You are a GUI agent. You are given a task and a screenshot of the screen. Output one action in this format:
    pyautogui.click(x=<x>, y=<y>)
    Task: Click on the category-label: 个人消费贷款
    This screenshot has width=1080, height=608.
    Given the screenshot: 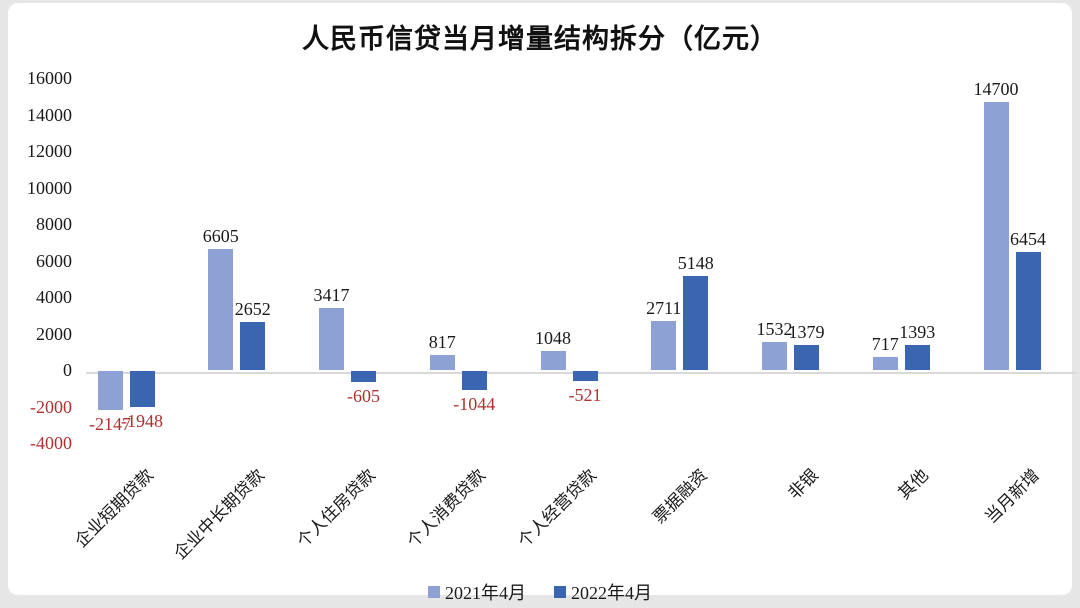 What is the action you would take?
    pyautogui.click(x=446, y=508)
    